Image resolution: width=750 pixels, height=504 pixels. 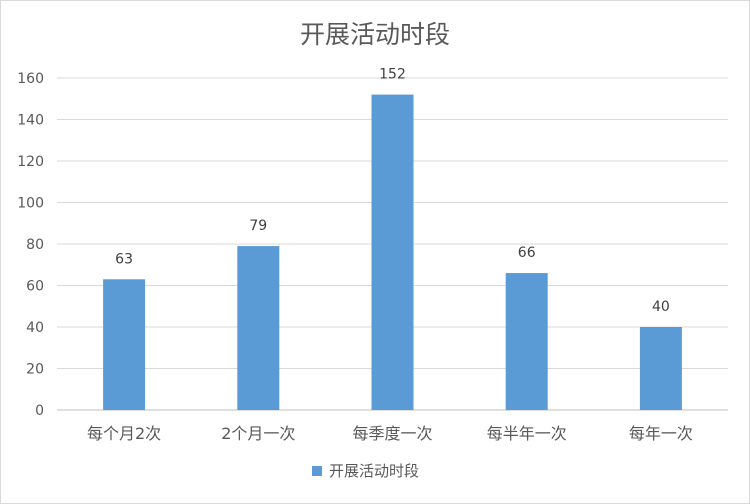 What do you see at coordinates (30, 121) in the screenshot?
I see `y-tick-label: 140` at bounding box center [30, 121].